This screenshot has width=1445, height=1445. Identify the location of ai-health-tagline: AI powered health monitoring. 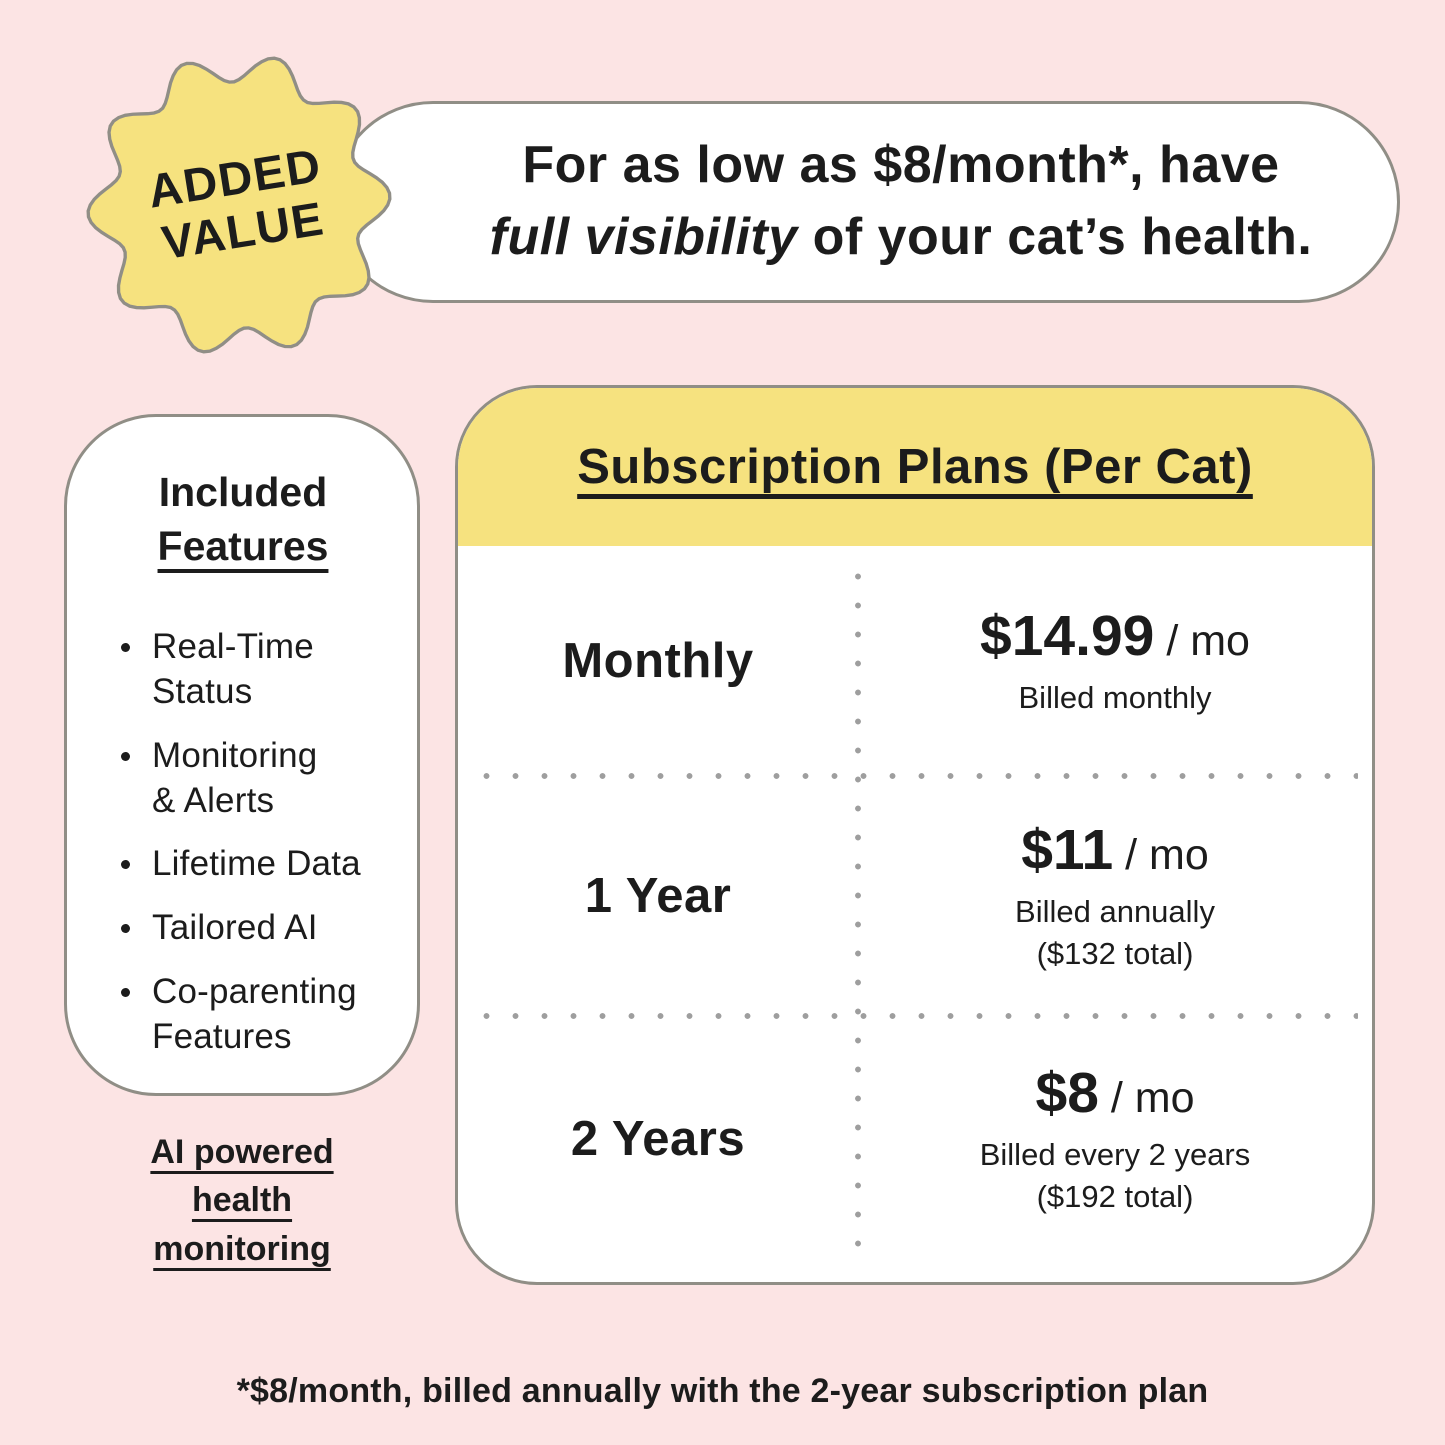
(242, 1200).